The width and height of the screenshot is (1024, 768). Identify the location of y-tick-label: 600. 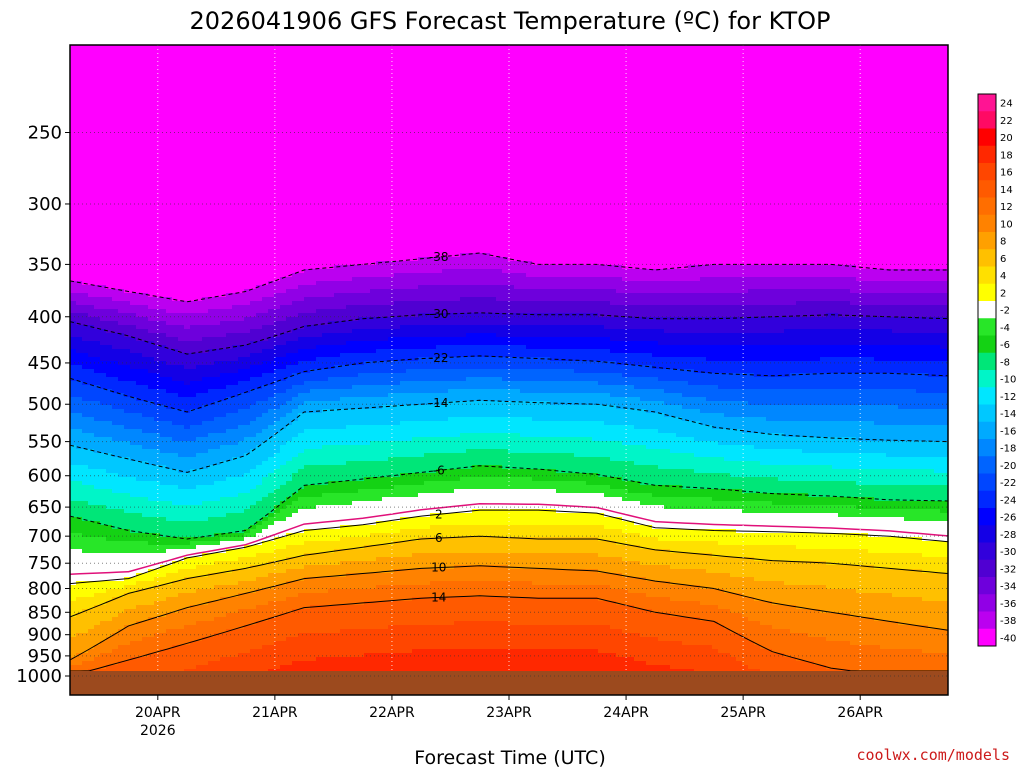
(45, 476).